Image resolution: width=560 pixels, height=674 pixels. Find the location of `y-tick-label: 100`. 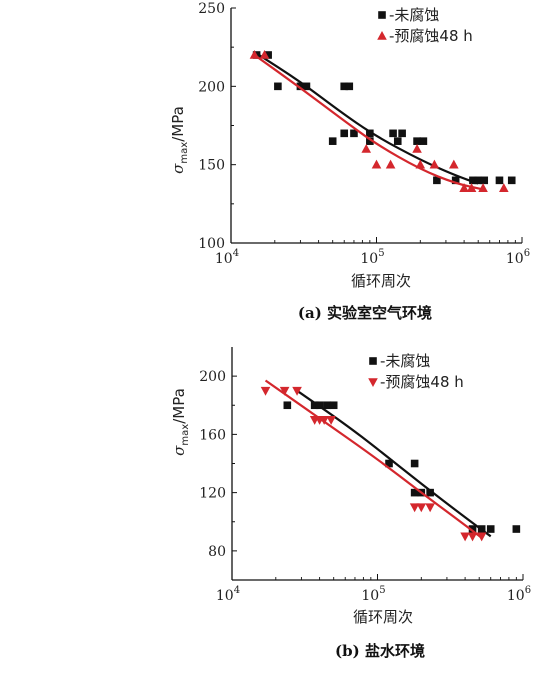

y-tick-label: 100 is located at coordinates (211, 244).